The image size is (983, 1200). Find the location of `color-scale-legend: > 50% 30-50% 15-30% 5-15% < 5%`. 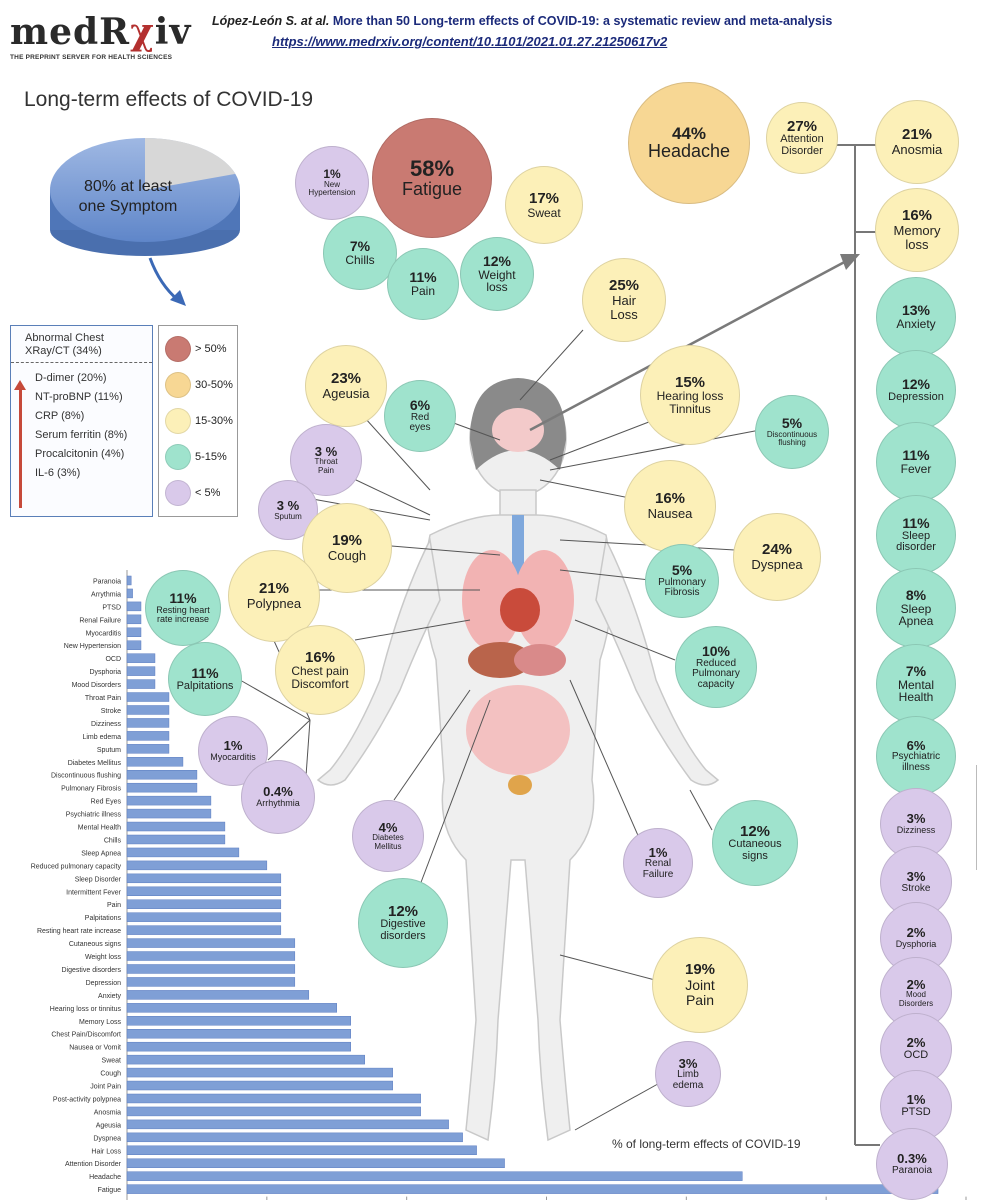

color-scale-legend: > 50% 30-50% 15-30% 5-15% < 5% is located at coordinates (198, 421).